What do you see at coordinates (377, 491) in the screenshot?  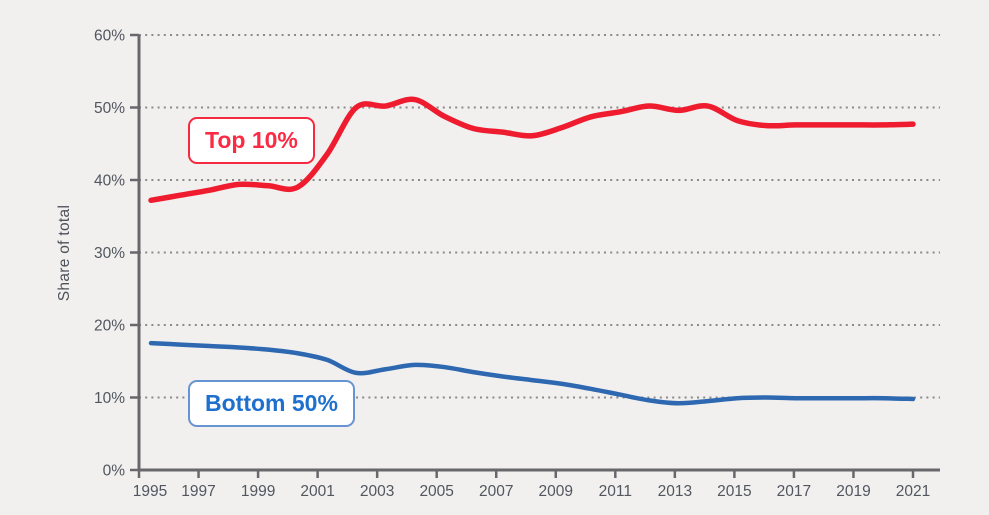 I see `x-tick-label: 2003` at bounding box center [377, 491].